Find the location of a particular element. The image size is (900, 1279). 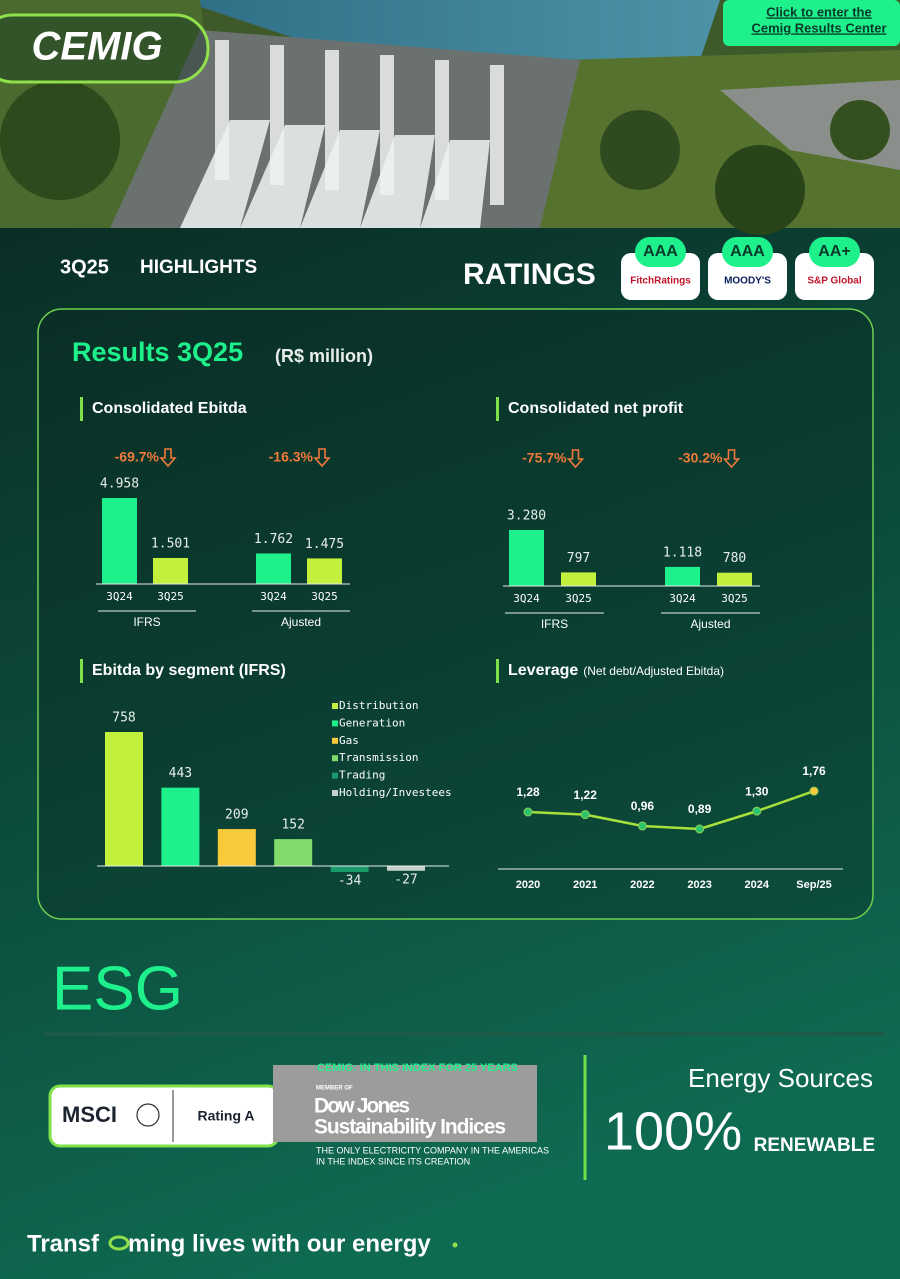

tagline: ming lives with our energy is located at coordinates (279, 1243).